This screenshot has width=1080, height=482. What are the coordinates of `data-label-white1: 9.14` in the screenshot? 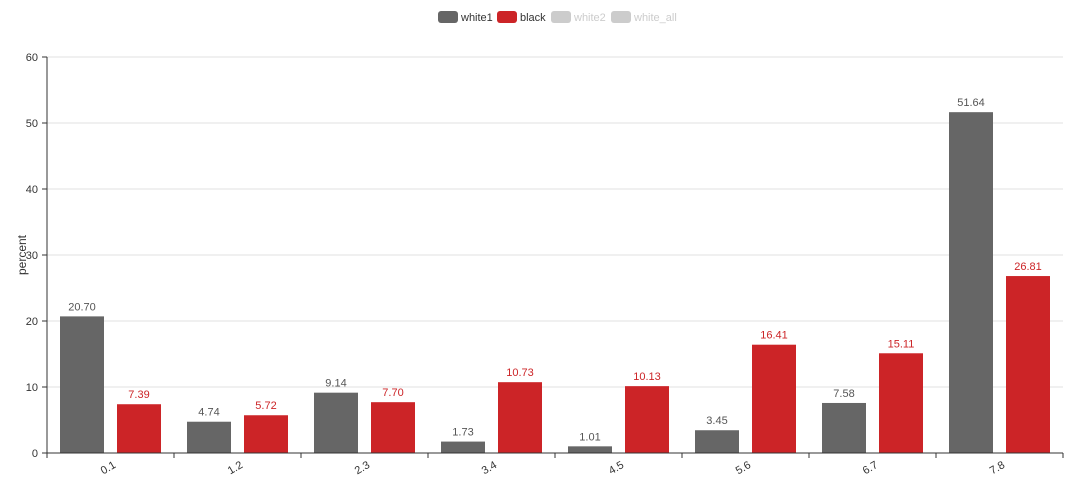 It's located at (335, 384).